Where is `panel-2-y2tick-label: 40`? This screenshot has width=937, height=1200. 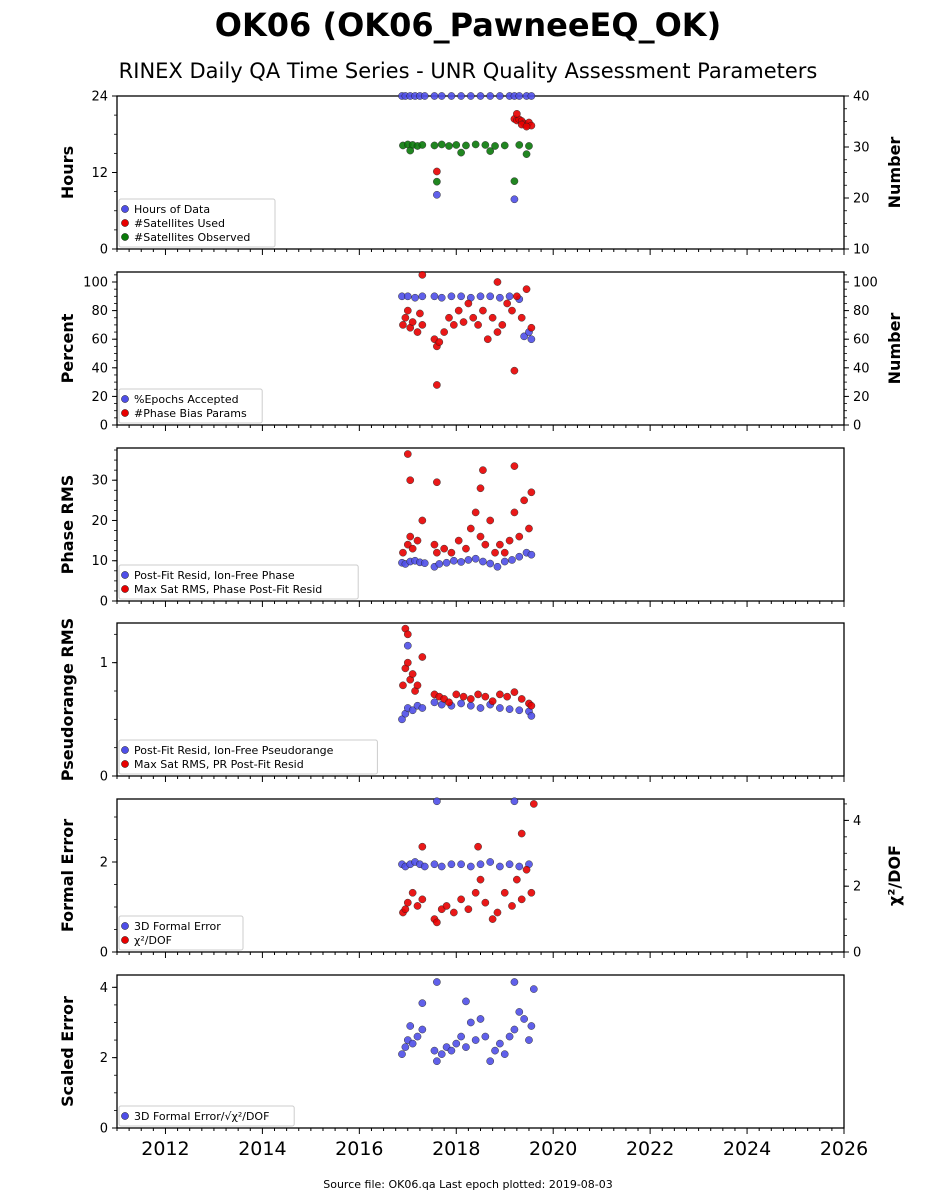
panel-2-y2tick-label: 40 is located at coordinates (861, 368).